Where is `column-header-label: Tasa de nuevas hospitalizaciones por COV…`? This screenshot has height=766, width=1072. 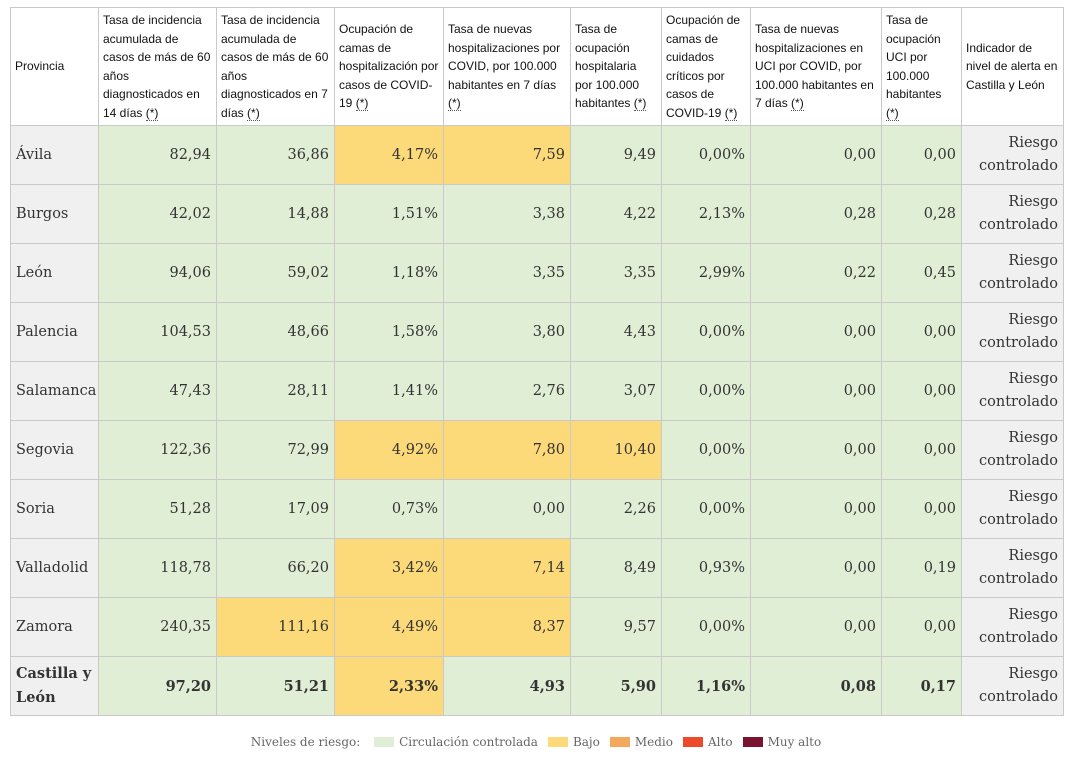
column-header-label: Tasa de nuevas hospitalizaciones por COV… is located at coordinates (504, 57).